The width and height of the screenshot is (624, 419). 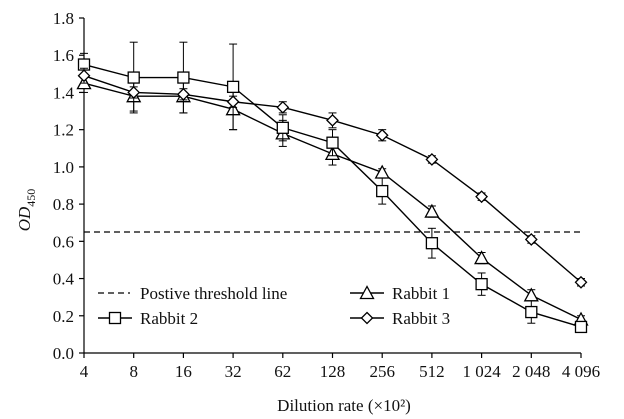 What do you see at coordinates (282, 371) in the screenshot?
I see `x-tick-label: 62` at bounding box center [282, 371].